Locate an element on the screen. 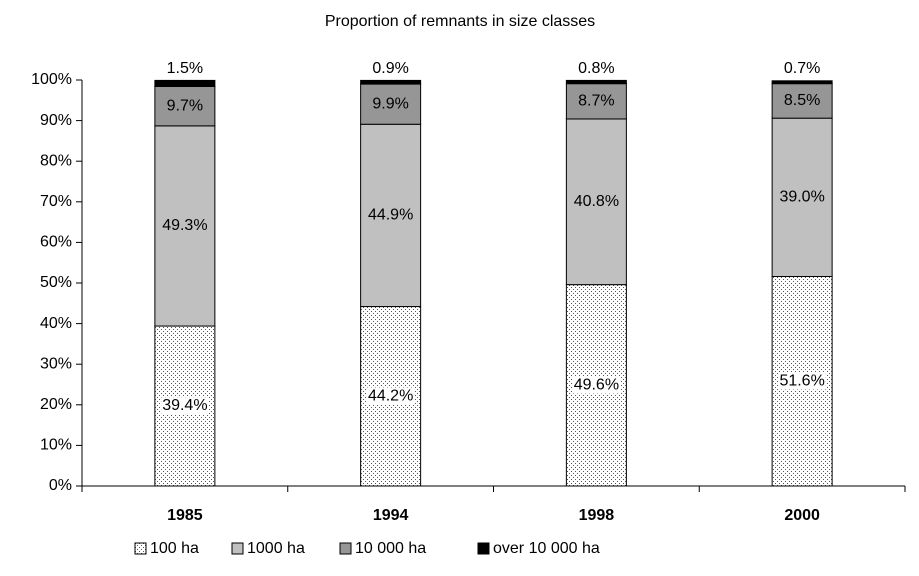 This screenshot has height=576, width=919. value-label: 40.8% is located at coordinates (596, 201).